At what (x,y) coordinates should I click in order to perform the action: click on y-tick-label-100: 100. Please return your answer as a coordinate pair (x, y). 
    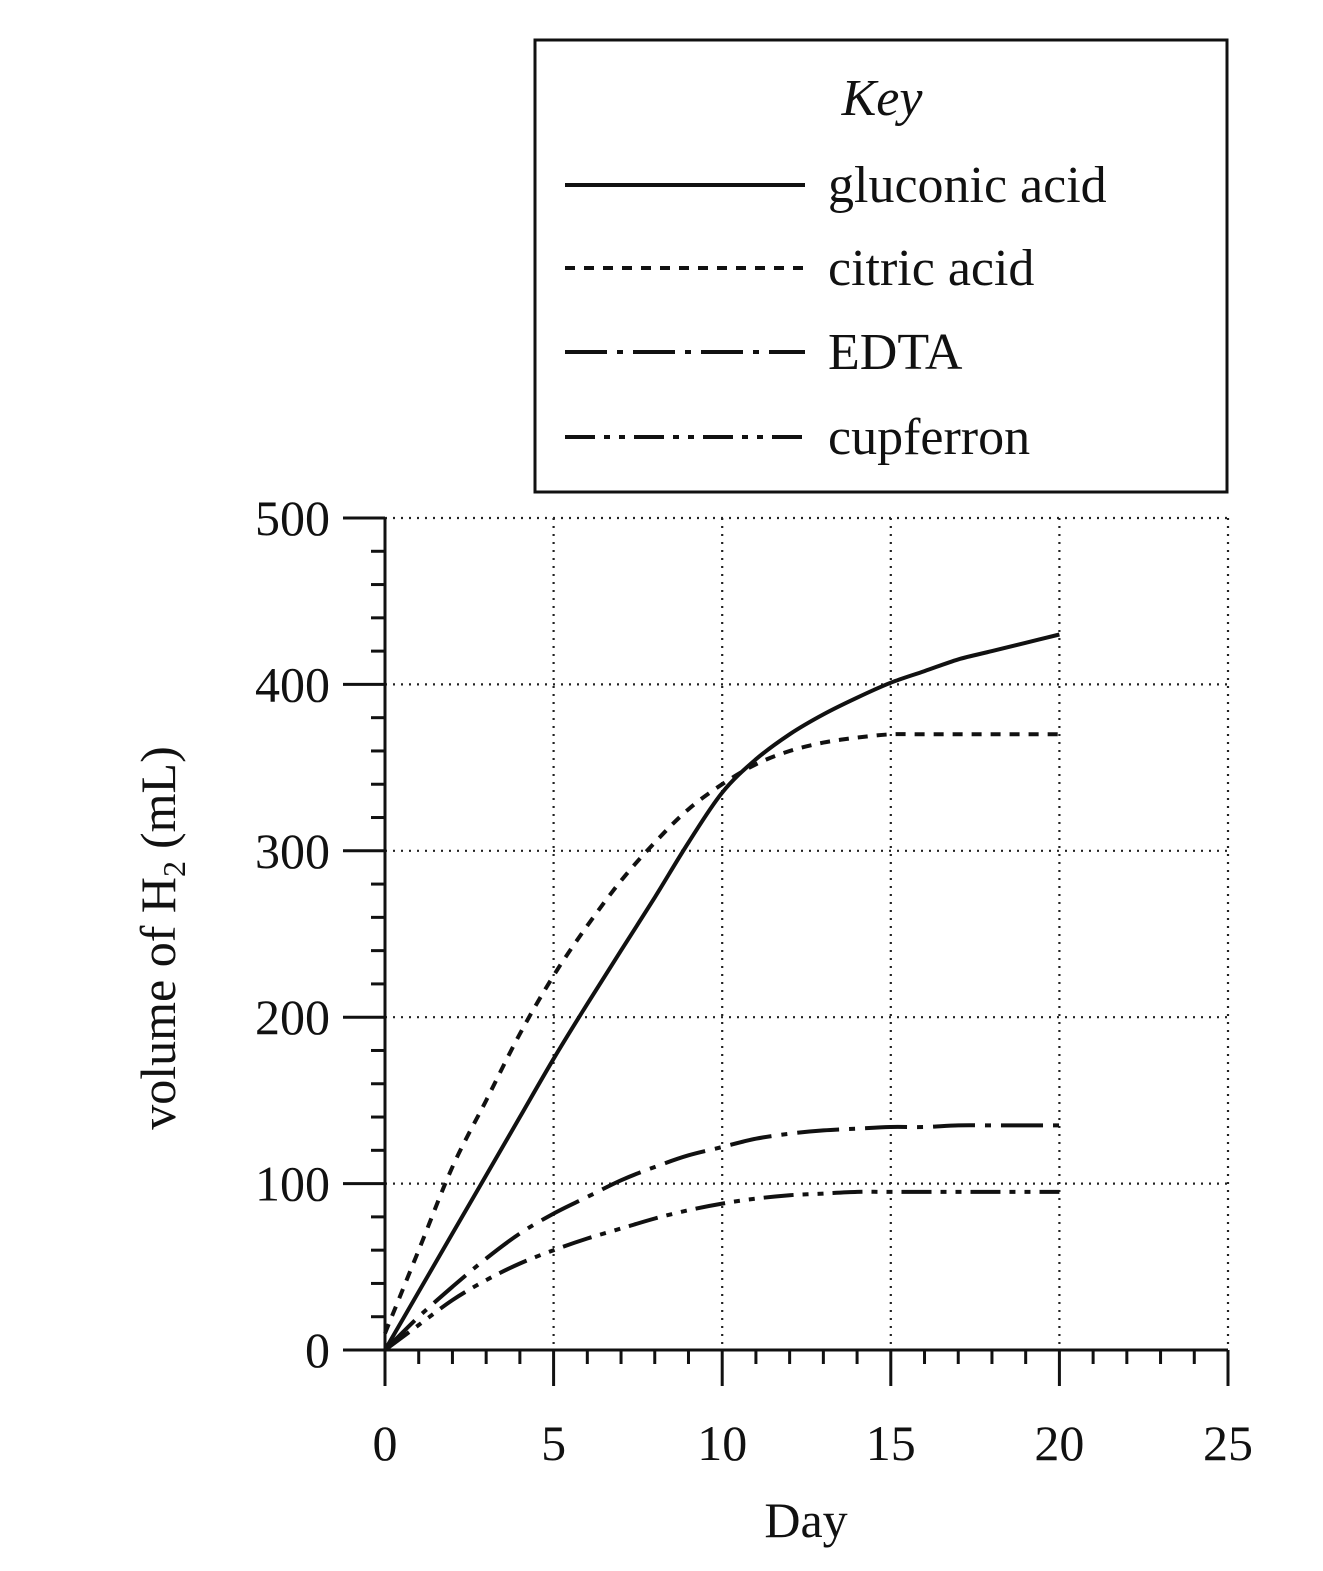
    Looking at the image, I should click on (292, 1184).